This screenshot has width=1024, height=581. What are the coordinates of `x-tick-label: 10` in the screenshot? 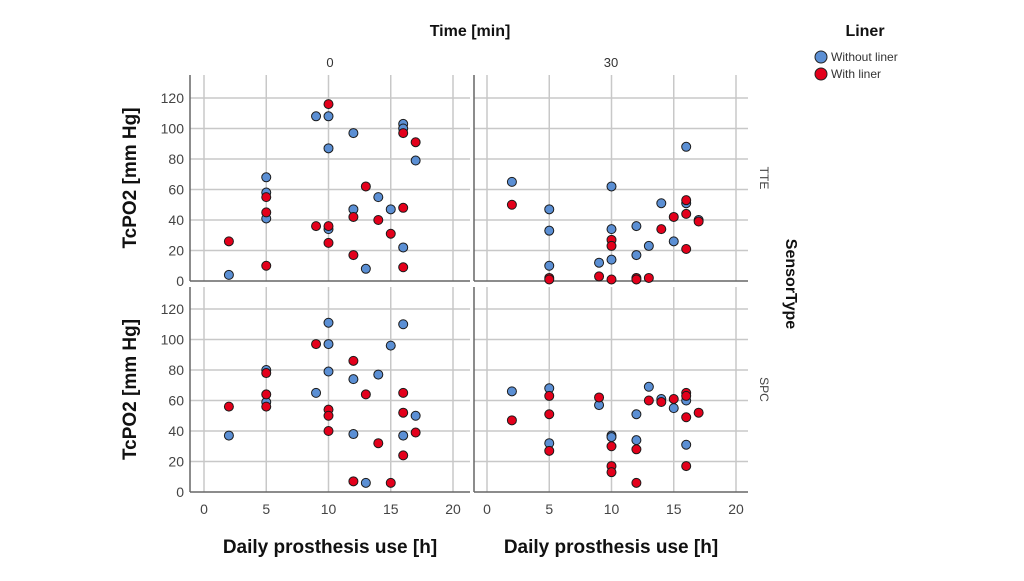 It's located at (612, 509).